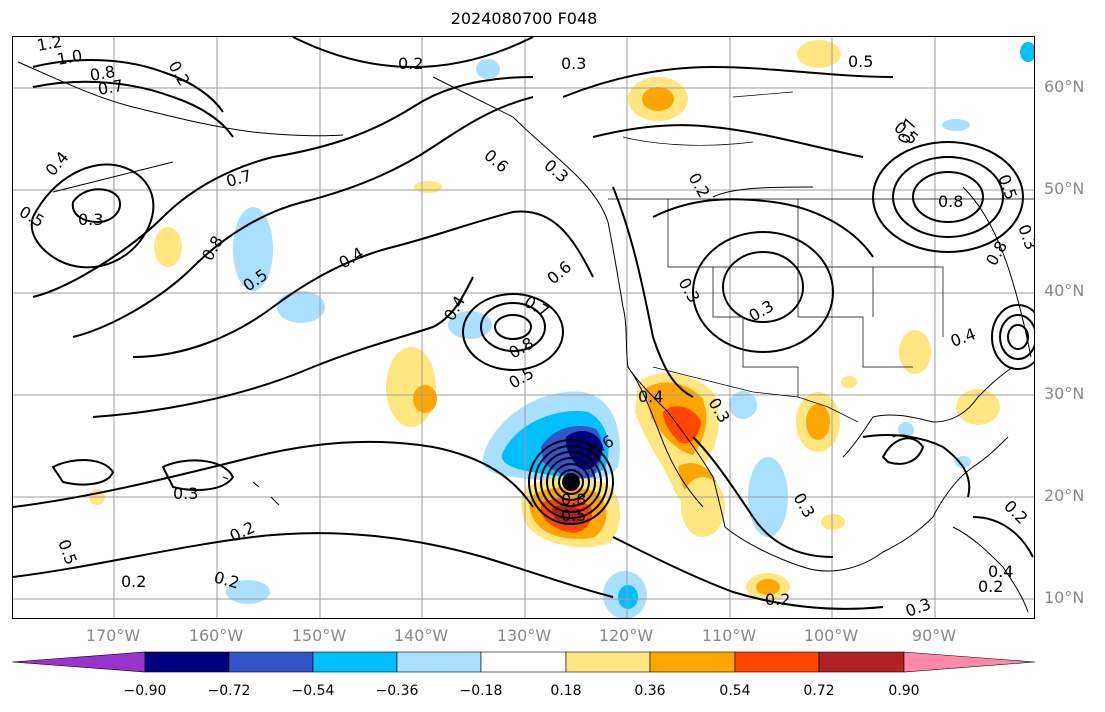 This screenshot has height=712, width=1105. Describe the element at coordinates (69, 57) in the screenshot. I see `contour-label: 1.0` at that location.